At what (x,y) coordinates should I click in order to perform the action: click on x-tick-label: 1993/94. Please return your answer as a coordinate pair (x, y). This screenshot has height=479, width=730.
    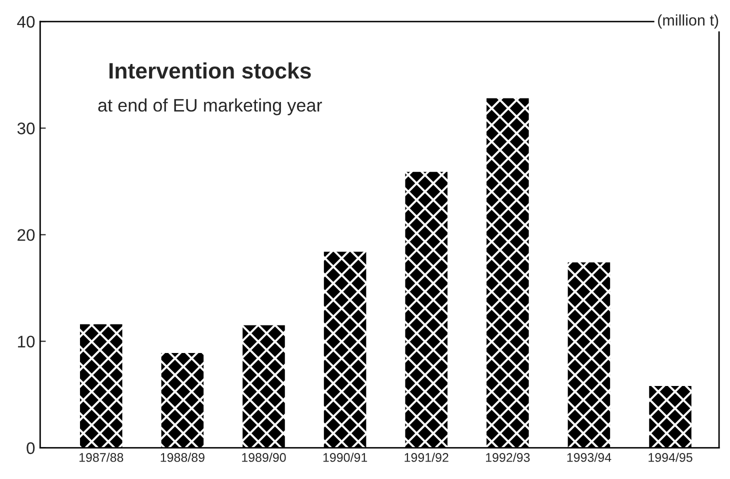
    Looking at the image, I should click on (589, 457).